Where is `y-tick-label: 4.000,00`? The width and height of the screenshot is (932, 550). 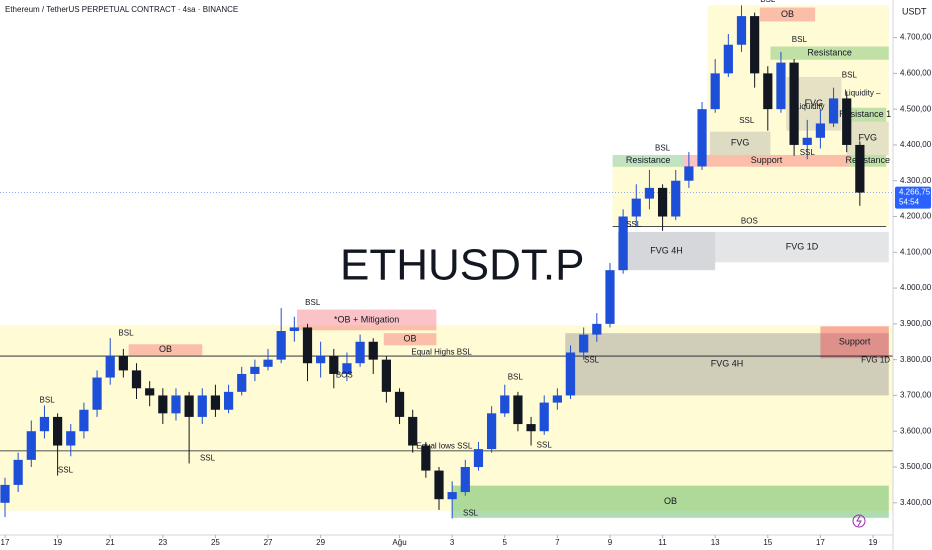 y-tick-label: 4.000,00 is located at coordinates (916, 287).